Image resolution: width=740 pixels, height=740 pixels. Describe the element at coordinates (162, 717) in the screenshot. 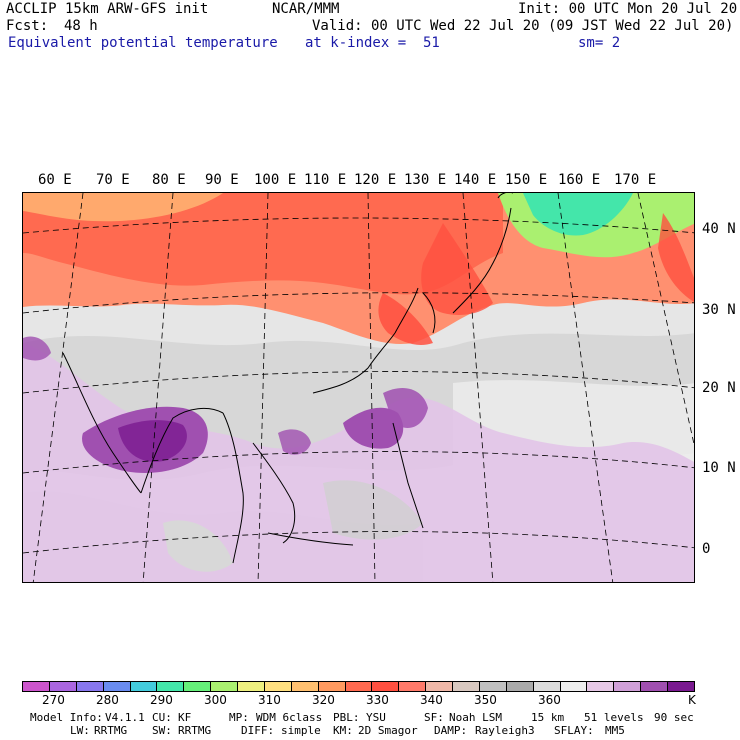

I see `cu-key: CU:` at that location.